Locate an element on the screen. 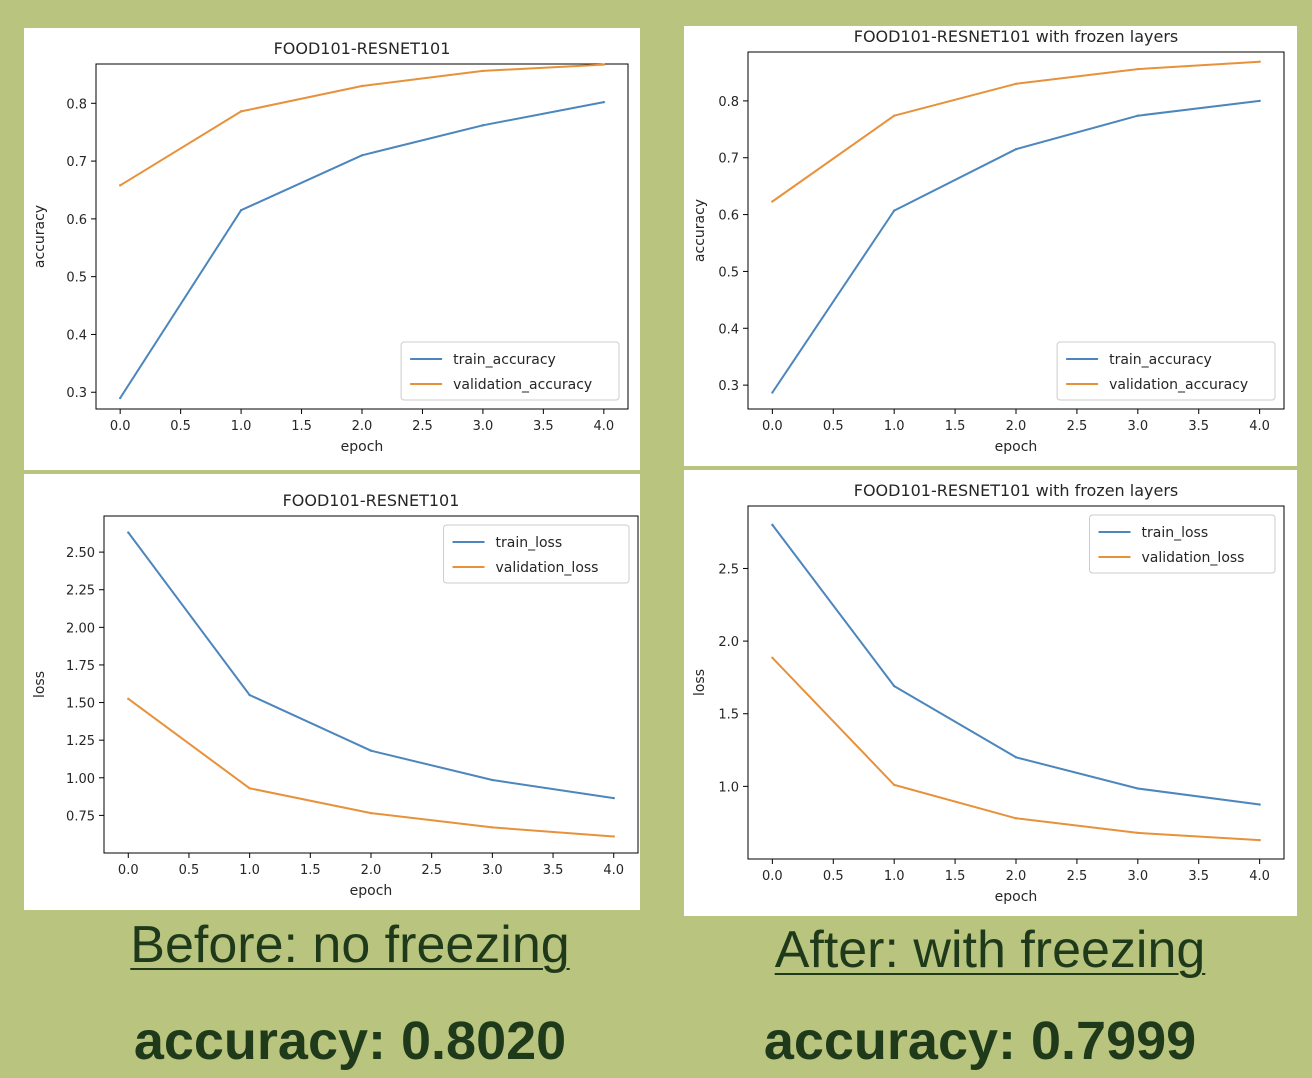 Image resolution: width=1312 pixels, height=1078 pixels. after-heading: After: with freezing is located at coordinates (990, 950).